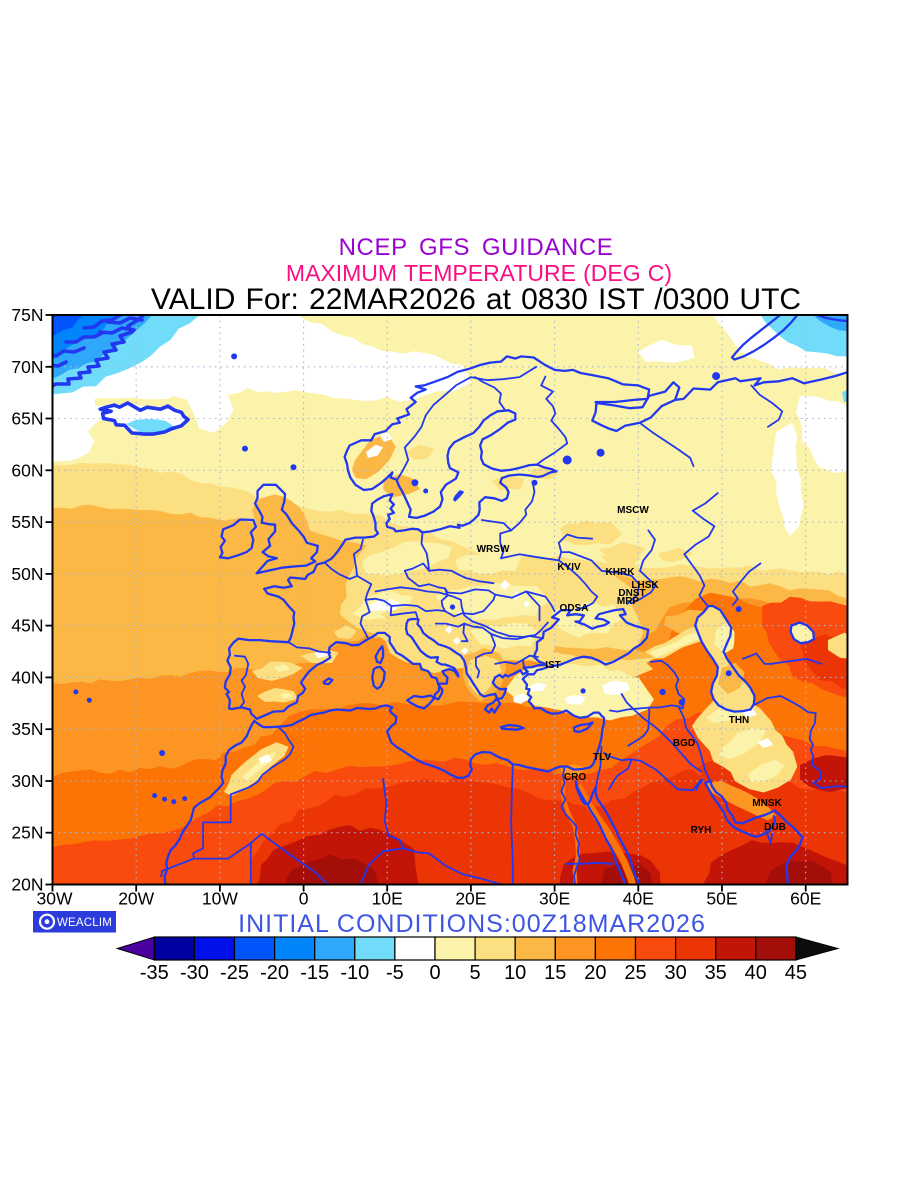  I want to click on svg-text: LHSK, so click(645, 585).